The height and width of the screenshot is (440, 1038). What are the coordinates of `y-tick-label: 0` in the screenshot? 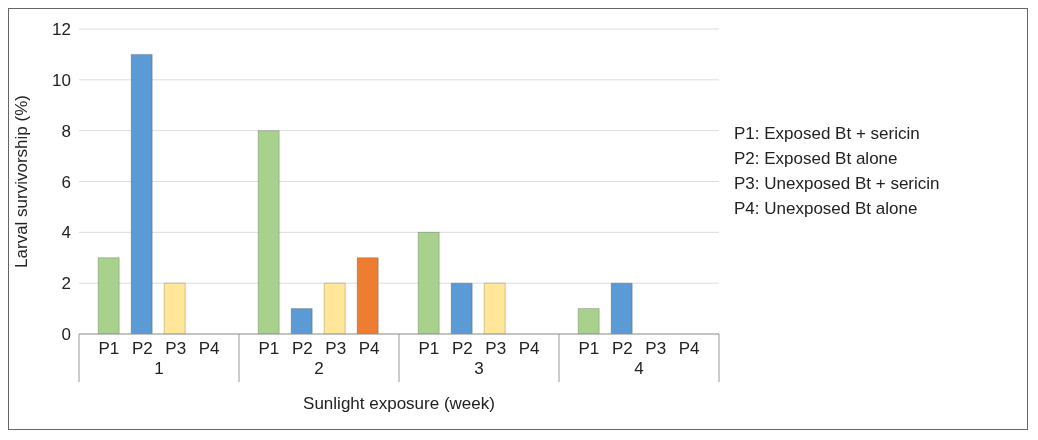 It's located at (66, 335).